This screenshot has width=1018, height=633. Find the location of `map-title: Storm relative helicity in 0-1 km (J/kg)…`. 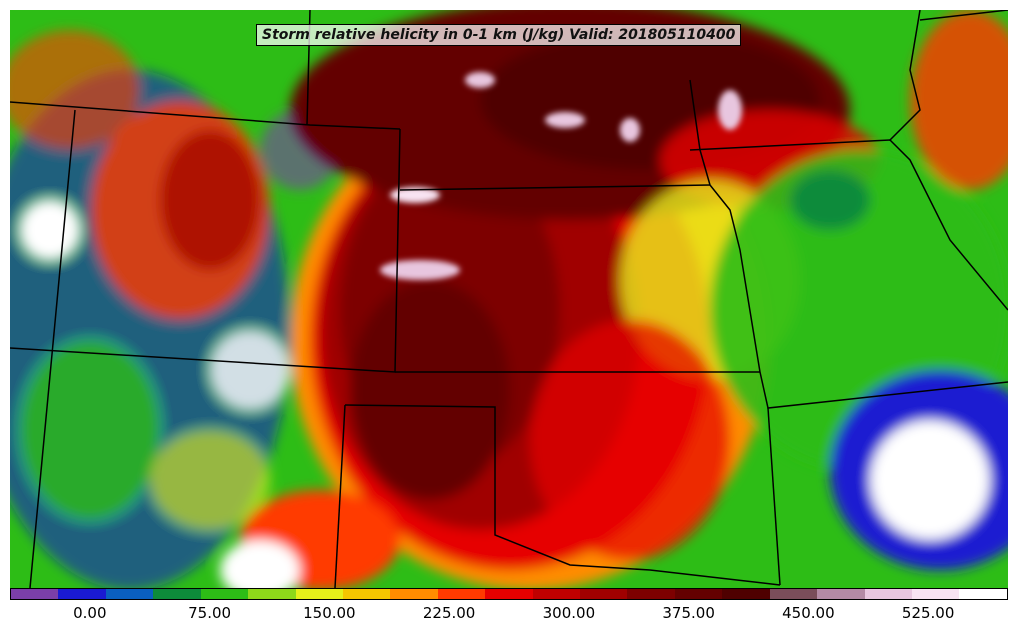

map-title: Storm relative helicity in 0-1 km (J/kg)… is located at coordinates (499, 35).